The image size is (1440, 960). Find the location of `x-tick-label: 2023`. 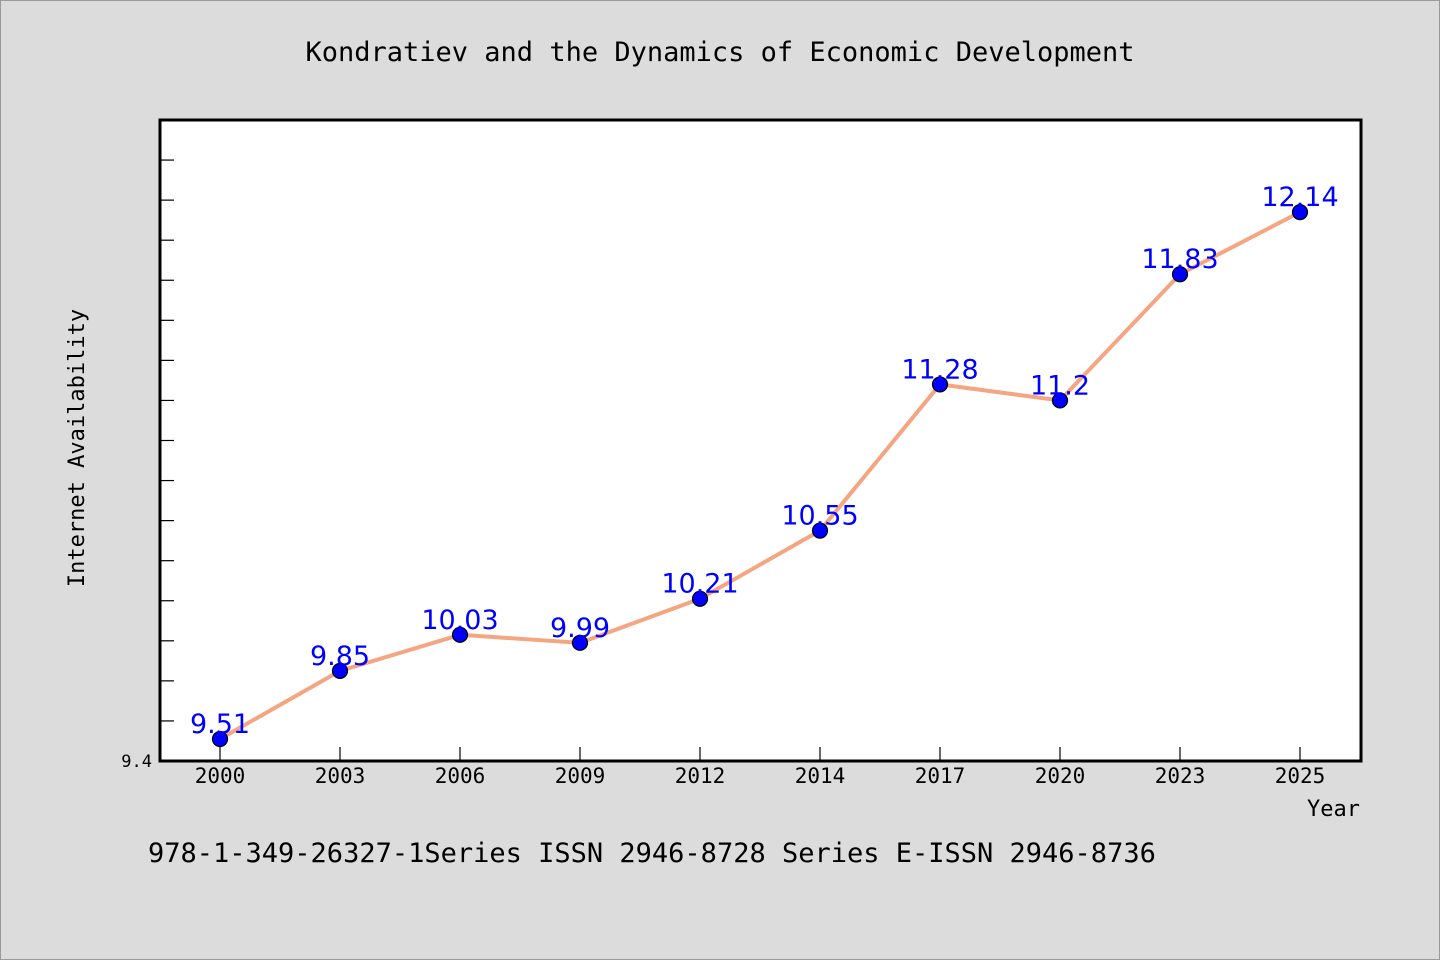

x-tick-label: 2023 is located at coordinates (1180, 776).